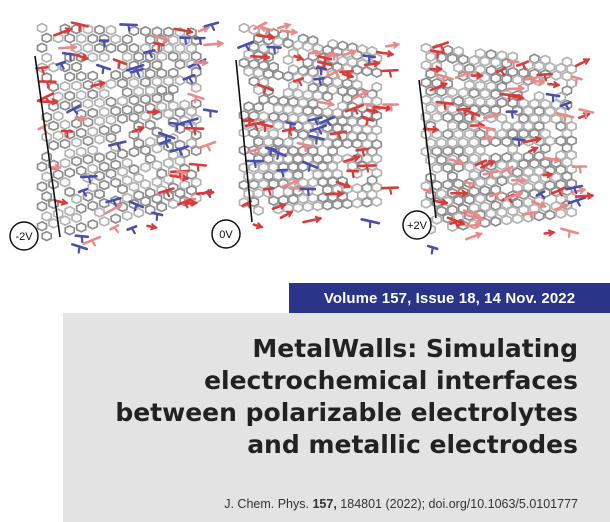 The height and width of the screenshot is (522, 610). Describe the element at coordinates (415, 348) in the screenshot. I see `title-line: MetalWalls: Simulating` at that location.